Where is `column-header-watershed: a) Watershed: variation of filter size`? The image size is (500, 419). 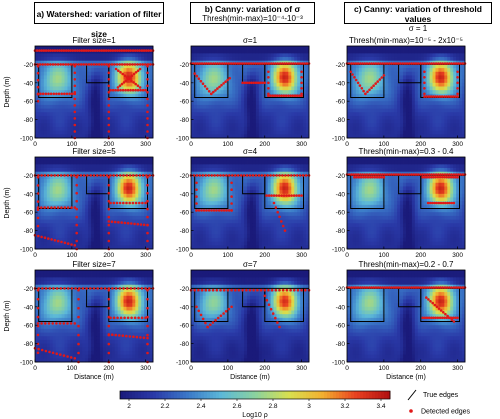 column-header-watershed: a) Watershed: variation of filter size is located at coordinates (99, 20).